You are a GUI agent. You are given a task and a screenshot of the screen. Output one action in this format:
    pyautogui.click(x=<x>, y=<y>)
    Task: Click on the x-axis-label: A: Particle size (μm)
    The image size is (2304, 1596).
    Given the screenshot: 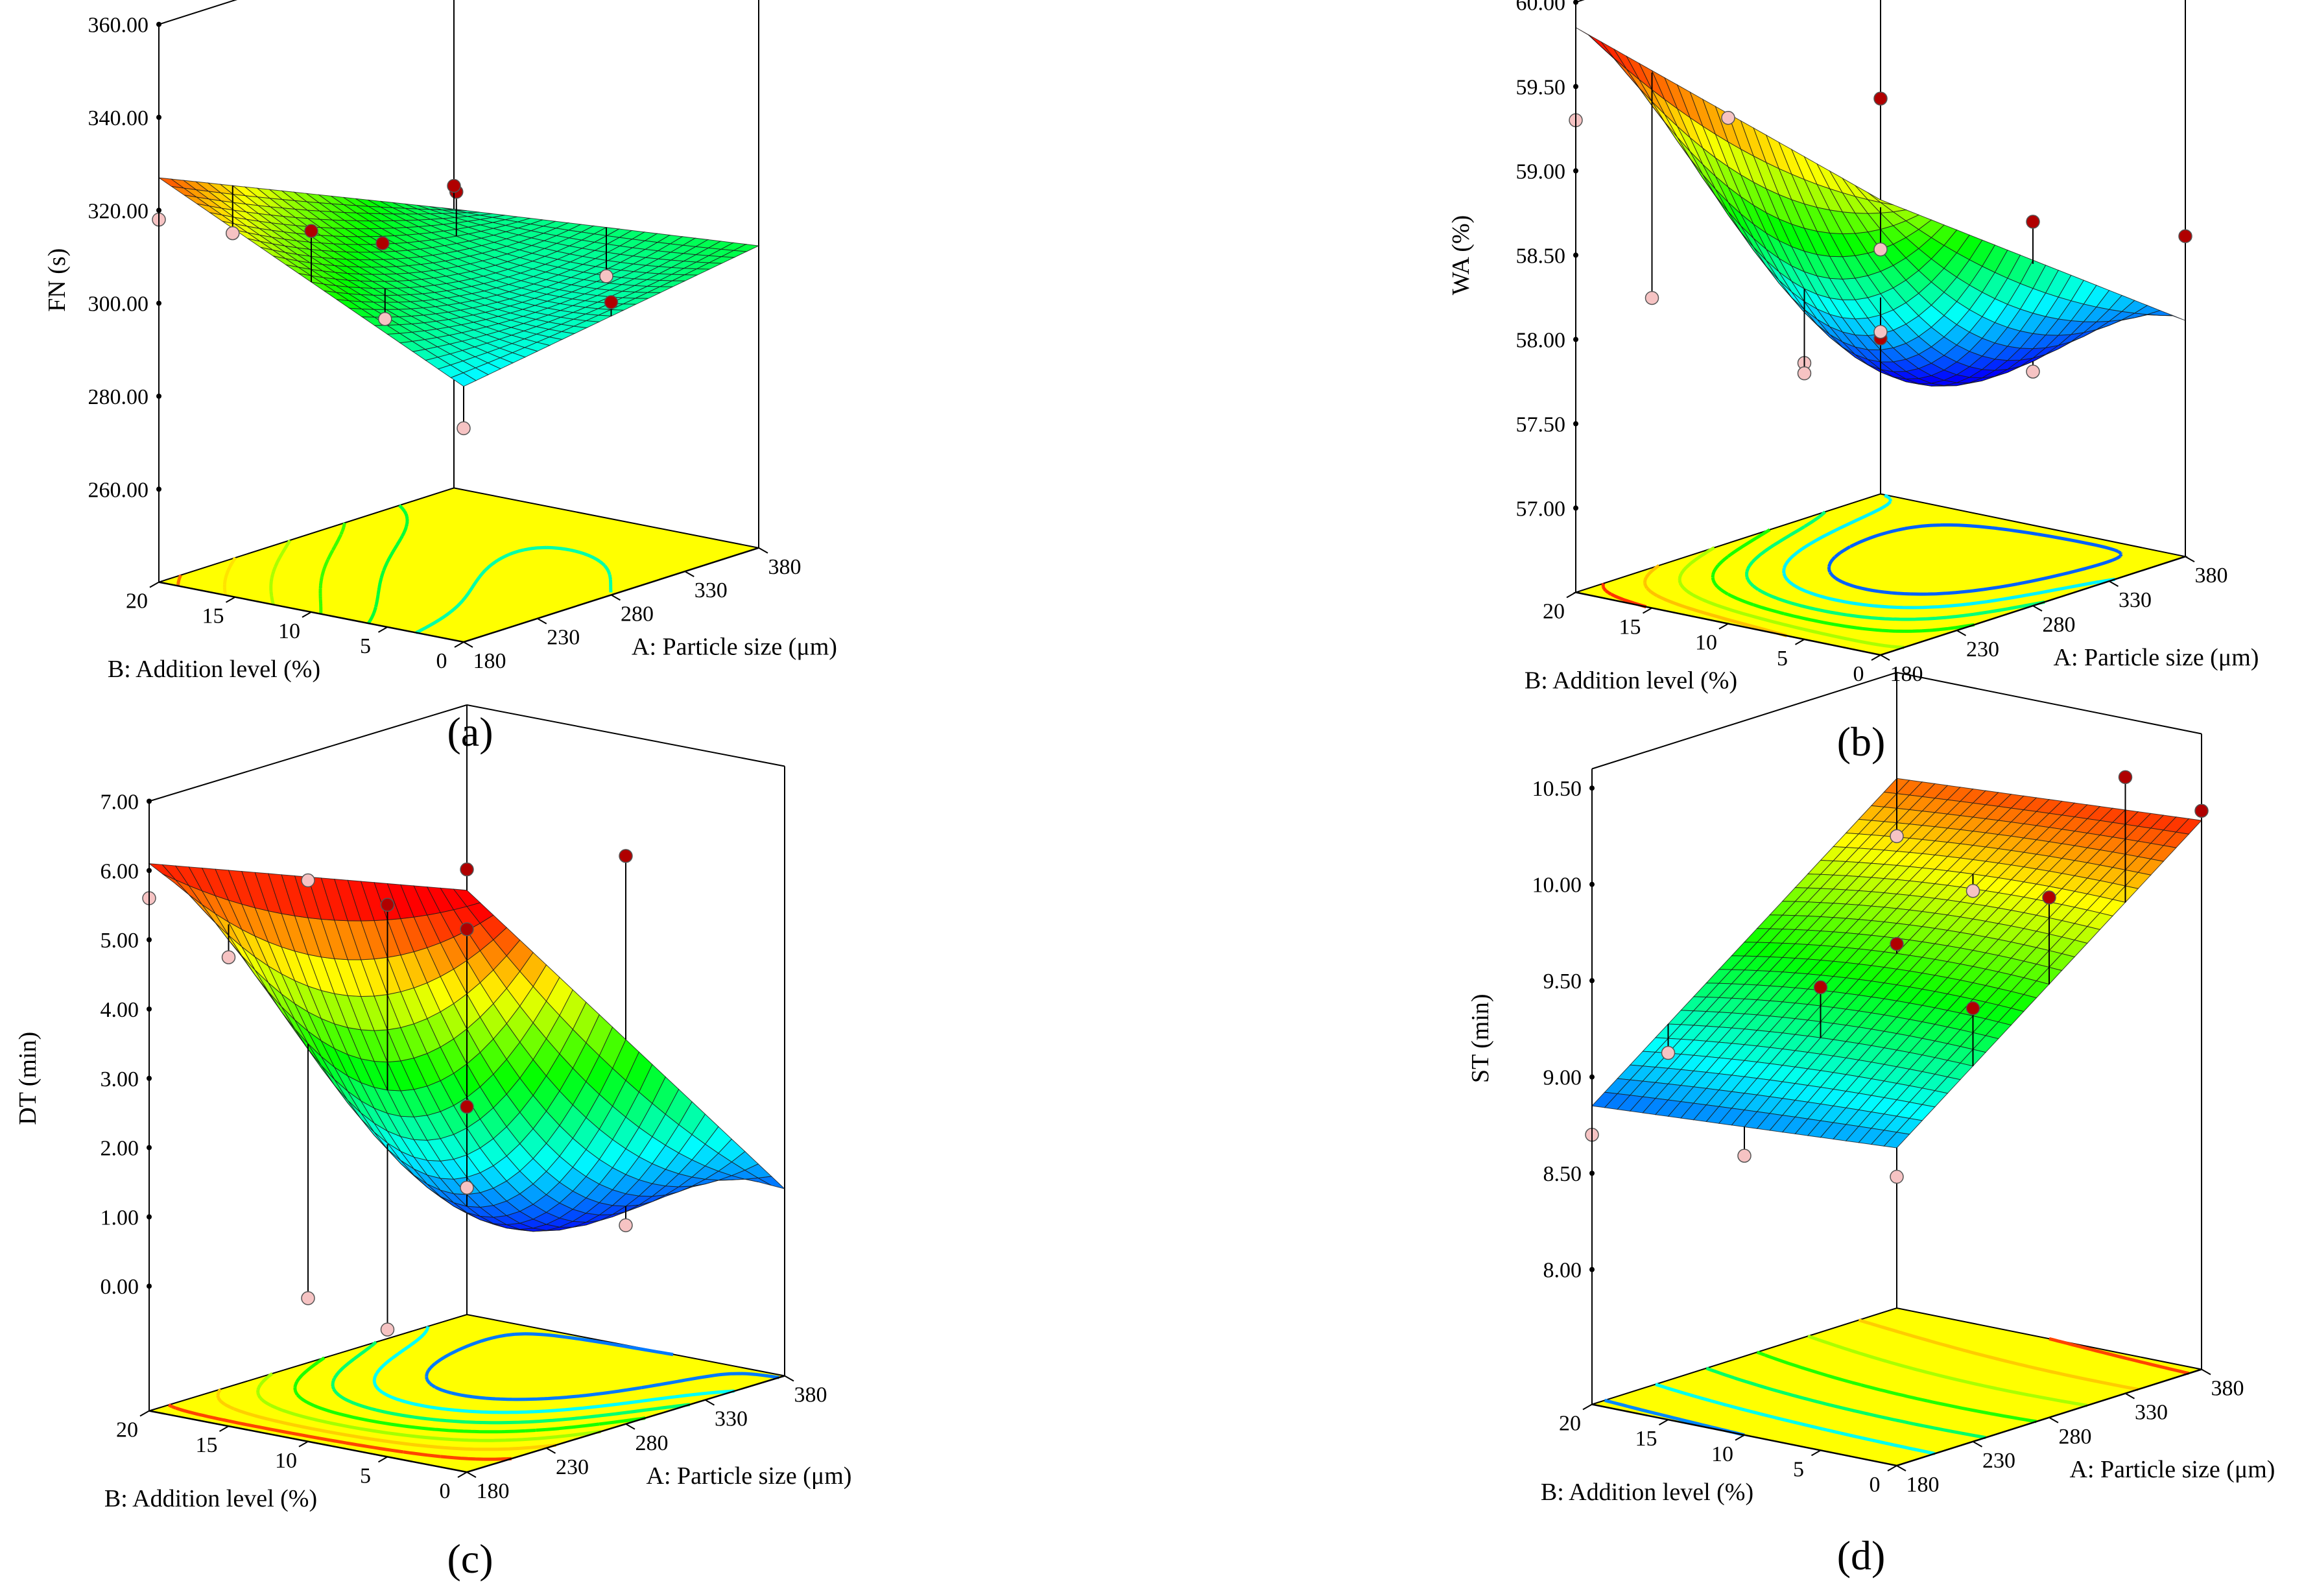 What is the action you would take?
    pyautogui.click(x=749, y=1476)
    